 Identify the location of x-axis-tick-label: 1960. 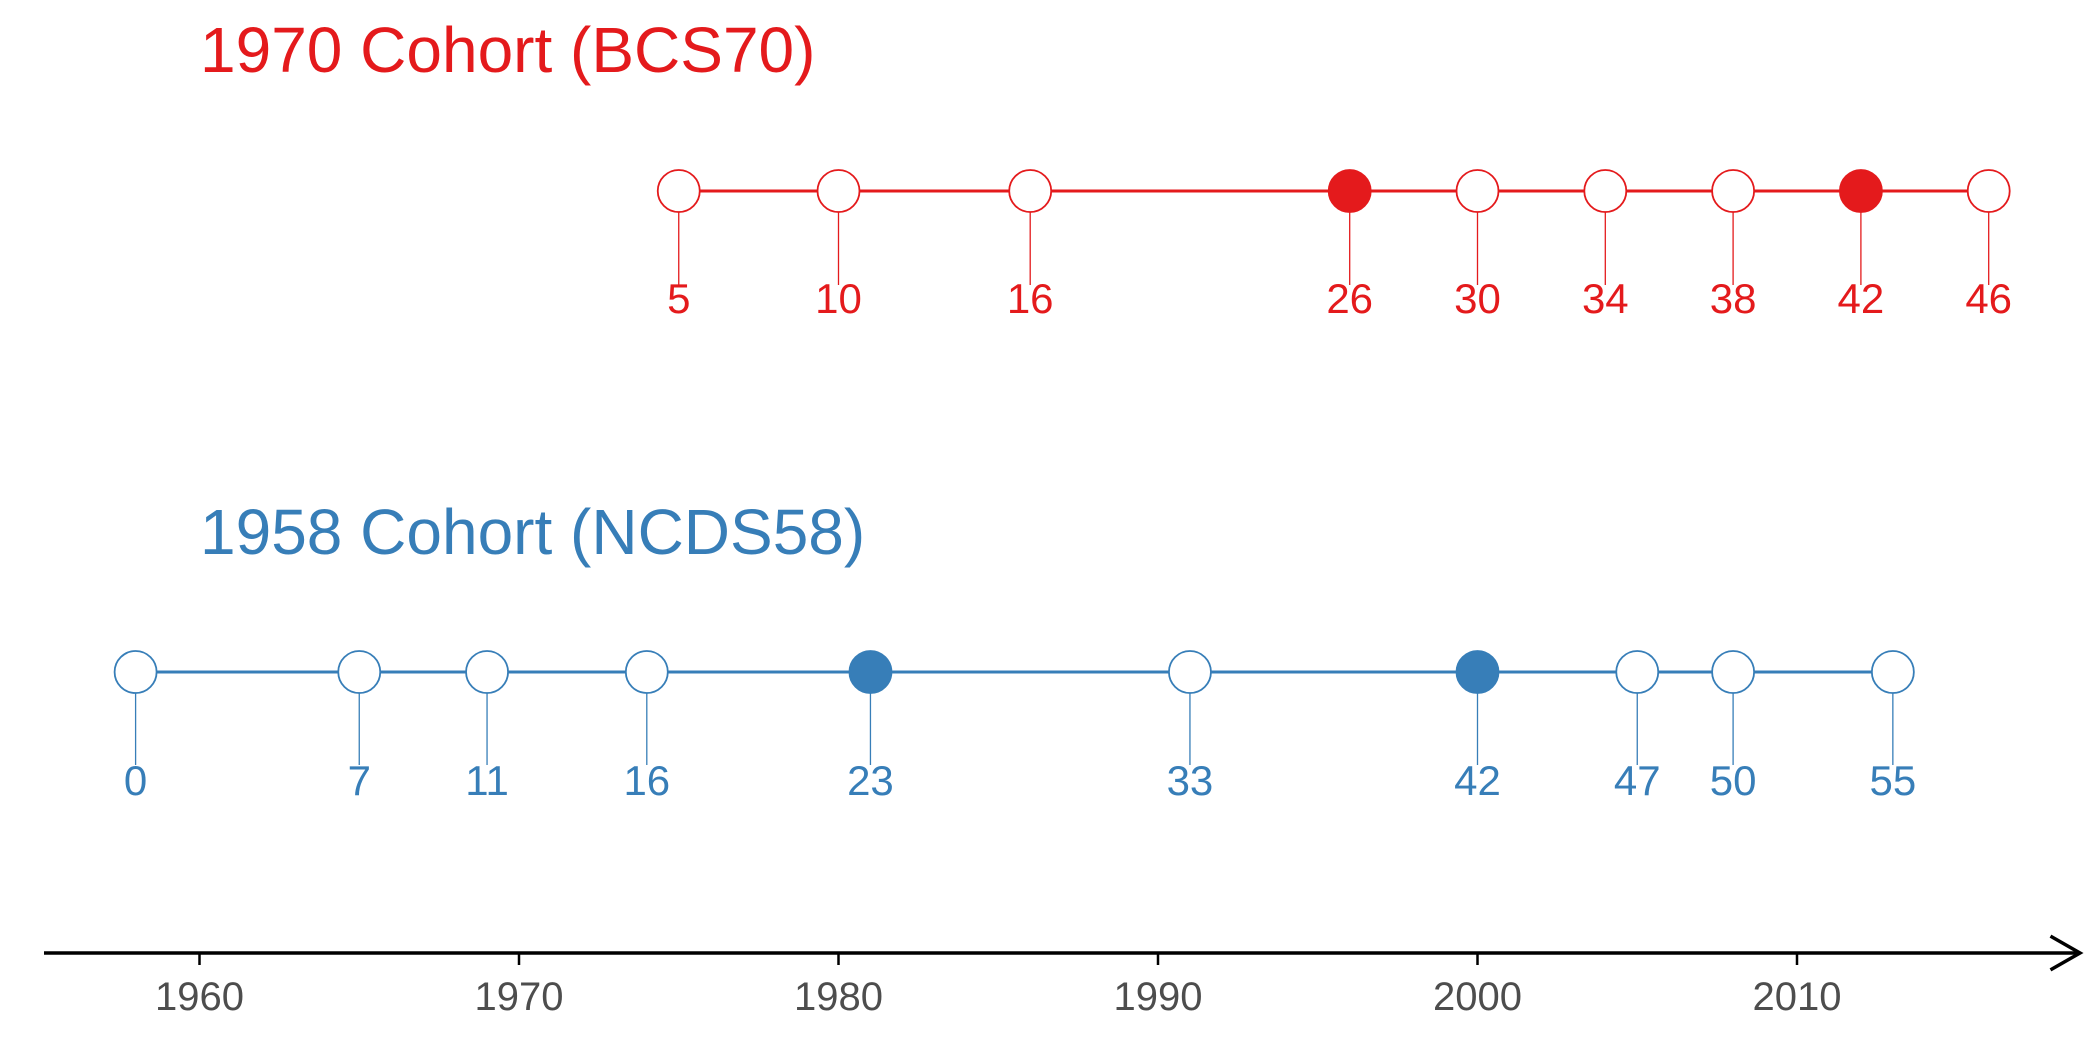
(199, 997).